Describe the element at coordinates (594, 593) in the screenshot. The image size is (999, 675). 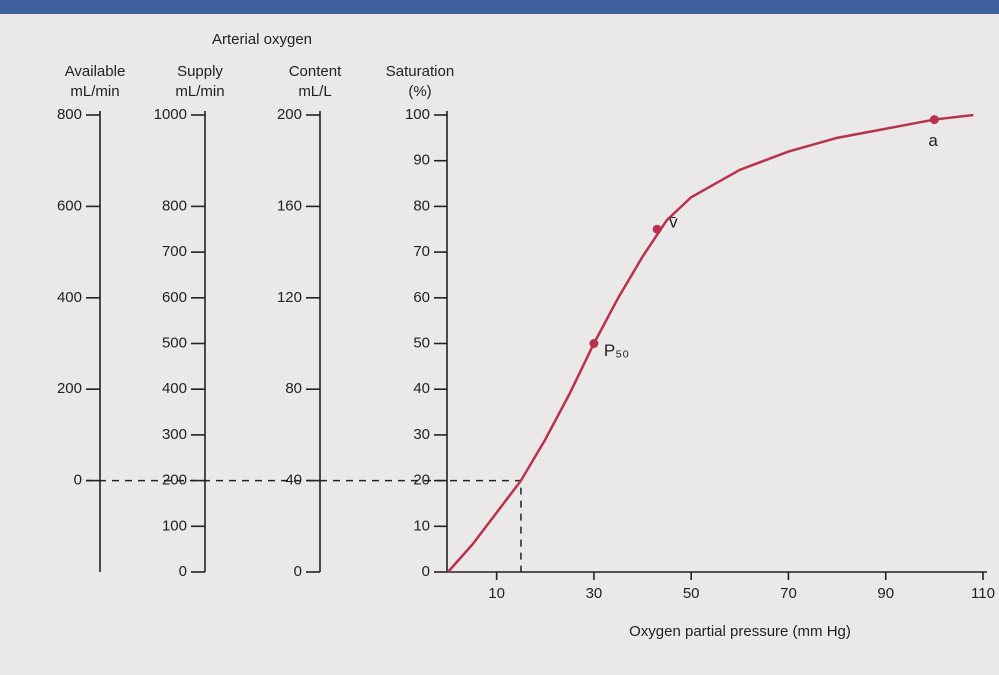
I see `x-tick-label: 30` at that location.